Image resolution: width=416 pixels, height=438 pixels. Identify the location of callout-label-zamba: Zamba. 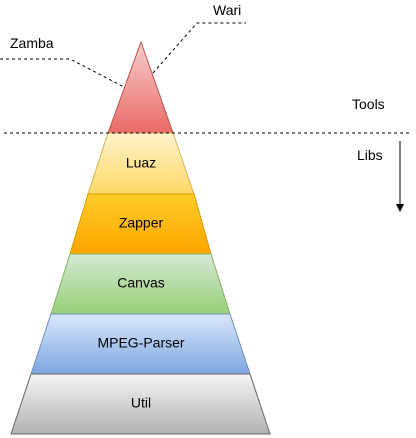
(32, 43).